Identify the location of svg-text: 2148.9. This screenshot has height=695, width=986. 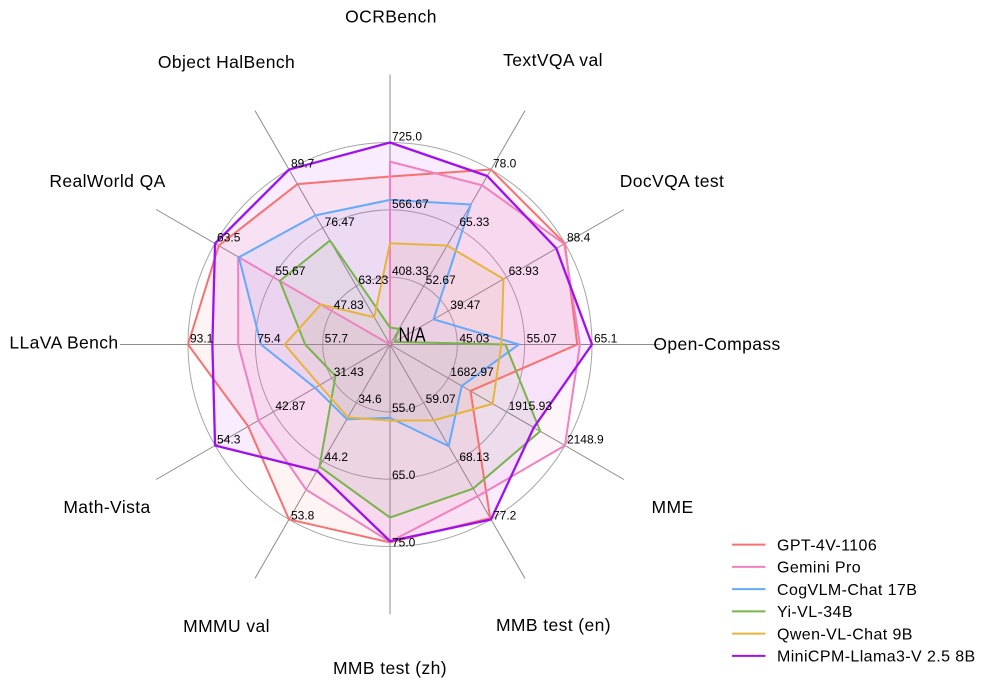
(585, 440).